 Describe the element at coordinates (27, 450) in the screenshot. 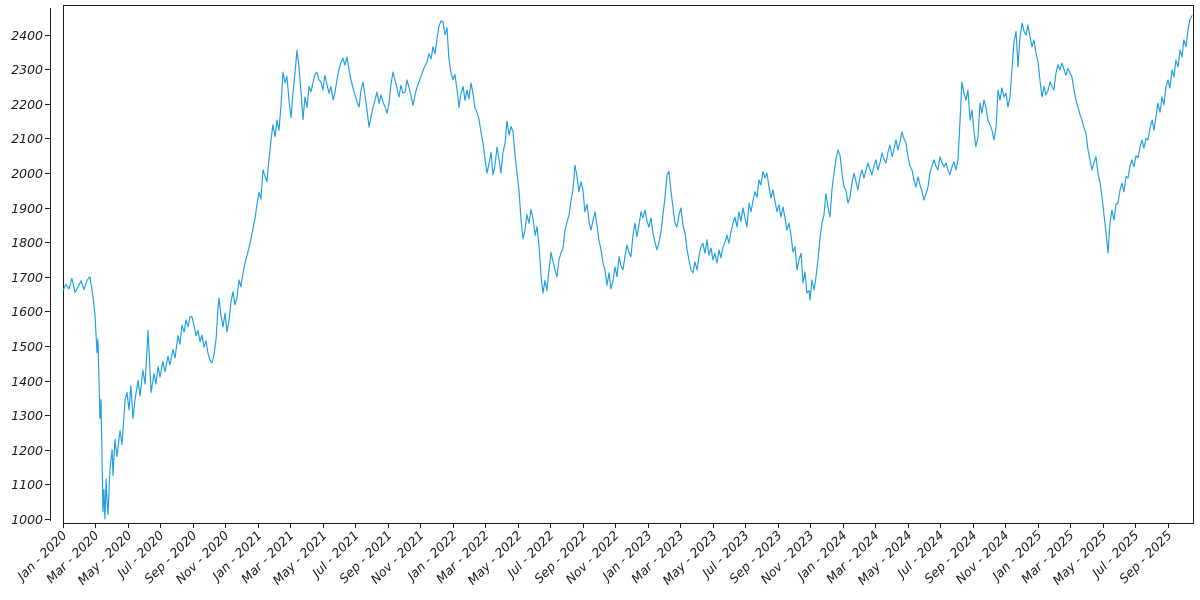

I see `y-tick-label: 1200` at that location.